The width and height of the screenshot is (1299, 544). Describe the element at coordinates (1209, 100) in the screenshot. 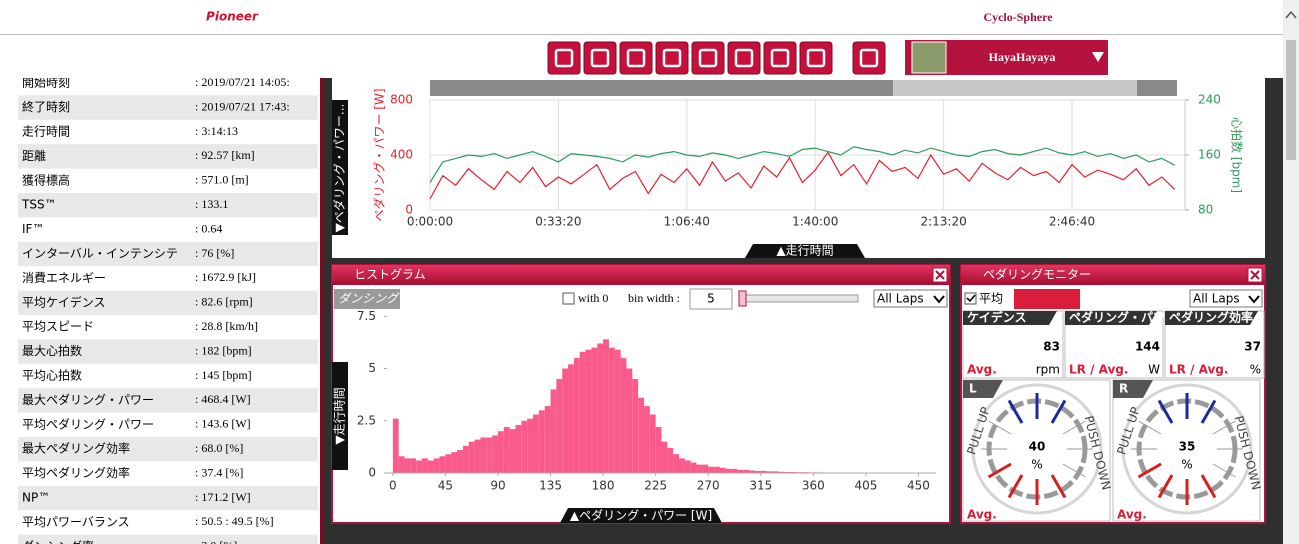

I see `y2-tick-label: 240` at that location.